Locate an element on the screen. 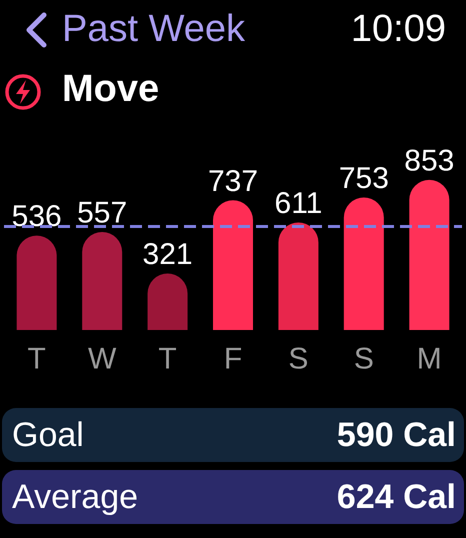 This screenshot has width=466, height=538. text: 10:09 is located at coordinates (398, 29).